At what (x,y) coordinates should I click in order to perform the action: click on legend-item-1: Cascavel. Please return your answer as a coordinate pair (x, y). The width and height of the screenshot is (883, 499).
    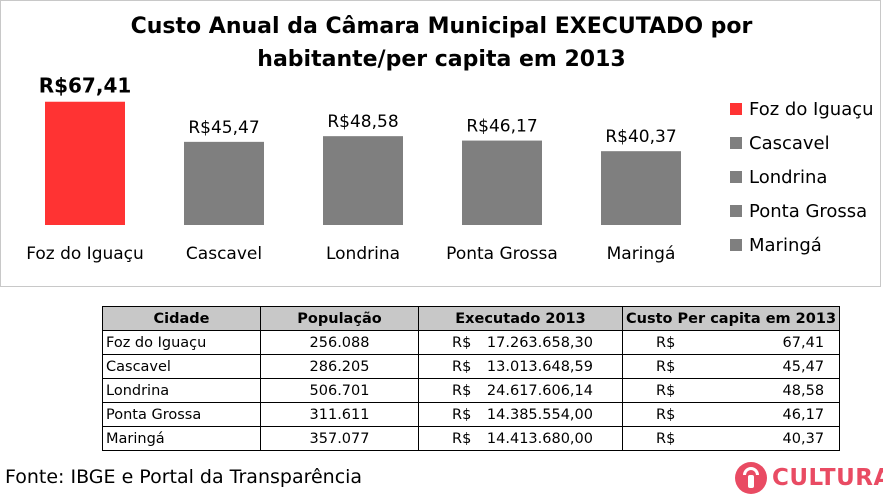
    Looking at the image, I should click on (780, 143).